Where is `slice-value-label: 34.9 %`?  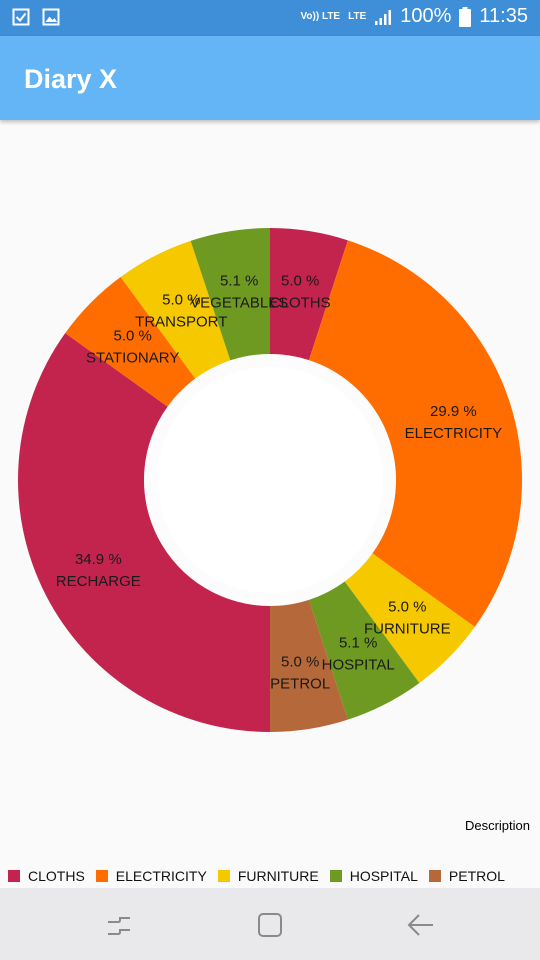
slice-value-label: 34.9 % is located at coordinates (98, 559).